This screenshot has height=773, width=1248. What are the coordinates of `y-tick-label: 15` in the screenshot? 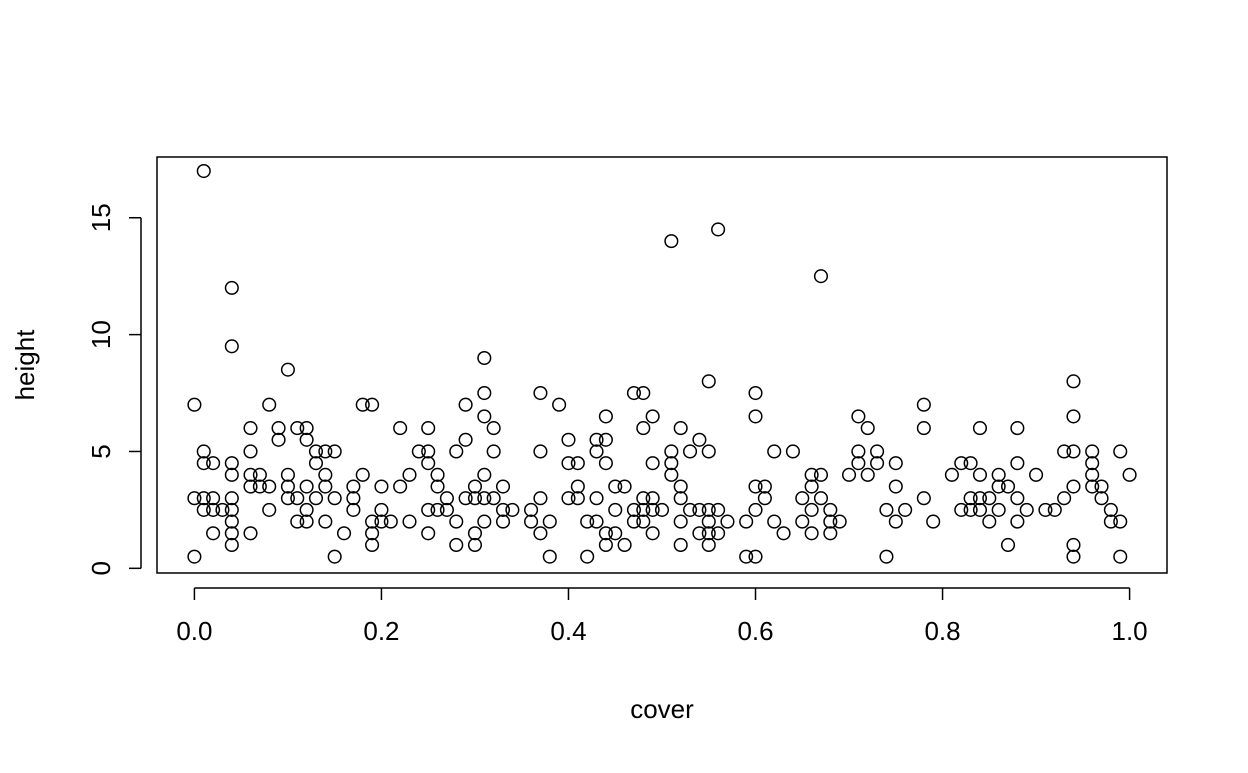 It's located at (101, 217).